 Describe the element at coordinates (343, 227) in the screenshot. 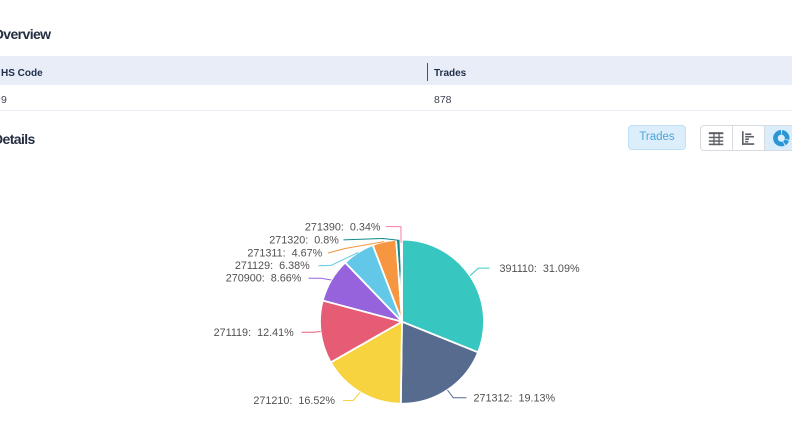

I see `svg-text: 271390: 0.34%` at that location.